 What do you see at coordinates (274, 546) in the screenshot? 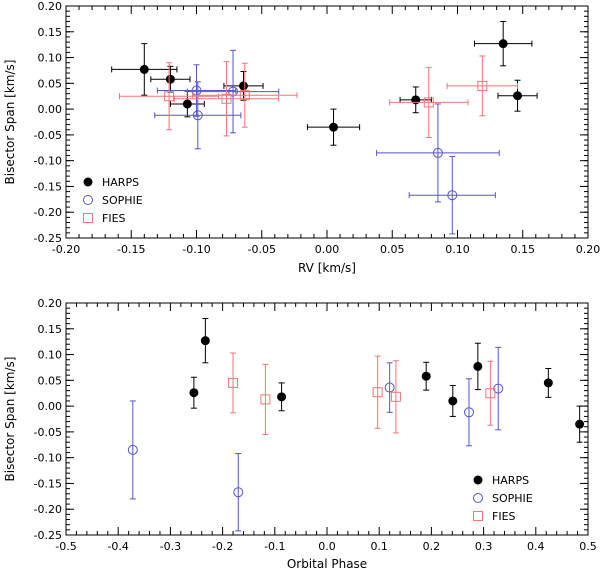
I see `x-tick-label: -0.1` at bounding box center [274, 546].